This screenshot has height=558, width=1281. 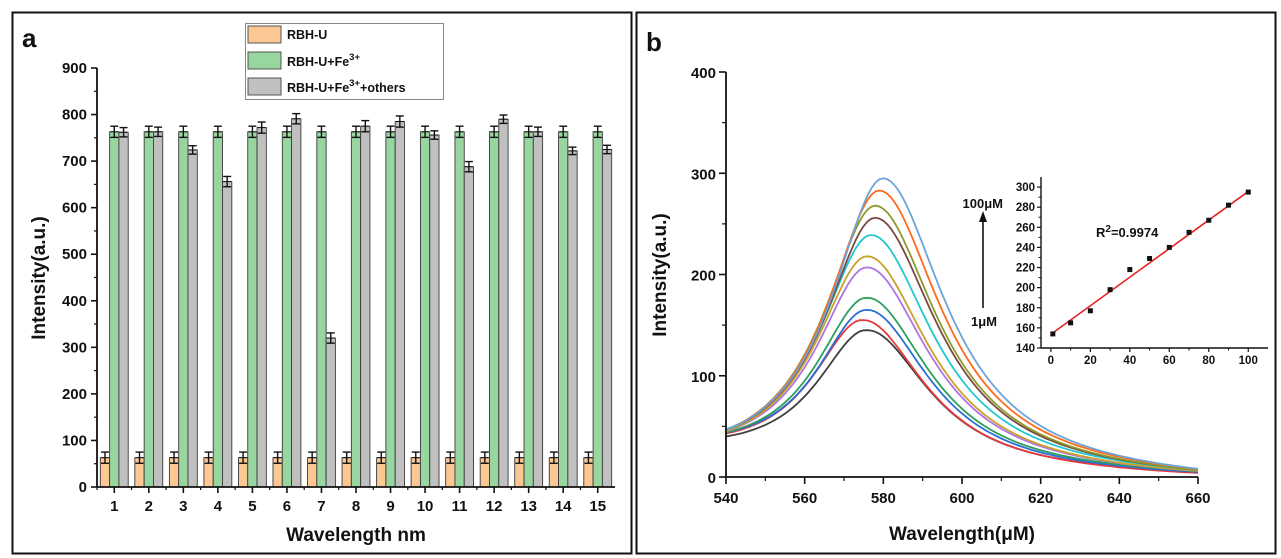 What do you see at coordinates (74, 208) in the screenshot?
I see `y-tick-label: 600` at bounding box center [74, 208].